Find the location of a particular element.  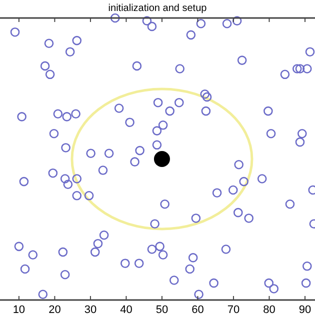

x-tick-label: 40 is located at coordinates (126, 309).